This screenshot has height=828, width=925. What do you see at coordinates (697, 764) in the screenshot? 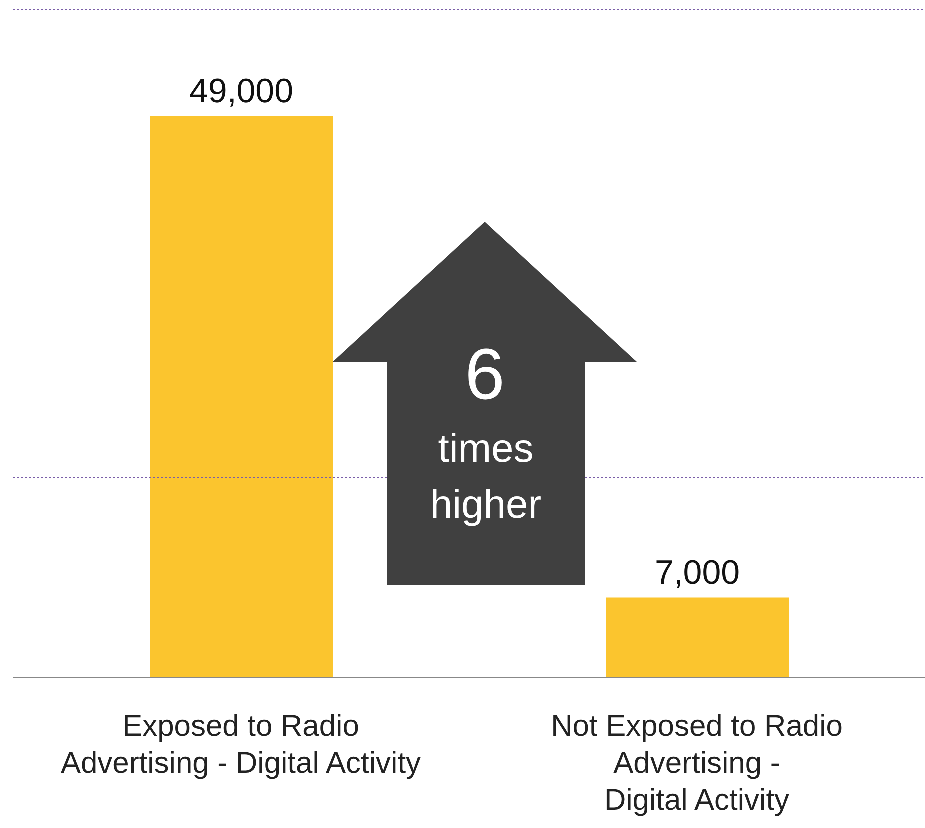
I see `x-tick-label: Not Exposed to Radio Advertising - Digital Activity` at bounding box center [697, 764].